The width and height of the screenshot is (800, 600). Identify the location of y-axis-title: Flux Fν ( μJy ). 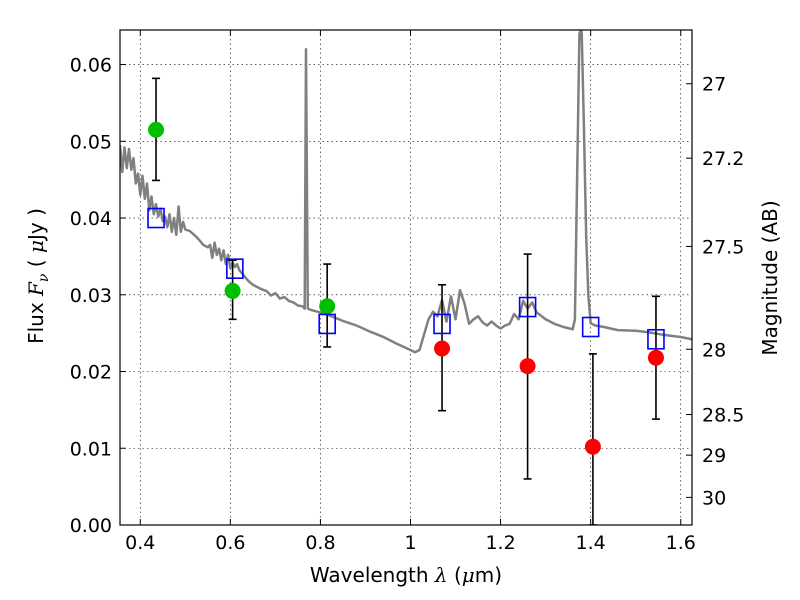
(38, 276).